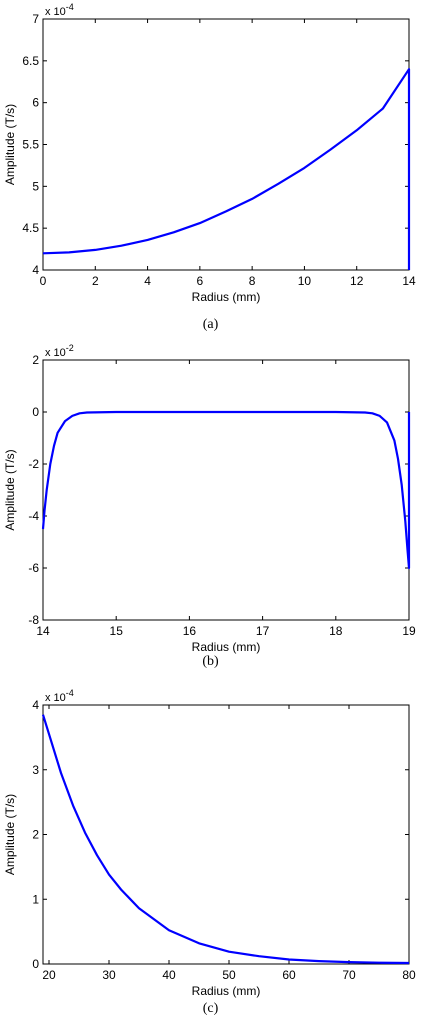  I want to click on axis-exponent-b: x 10-2, so click(59, 351).